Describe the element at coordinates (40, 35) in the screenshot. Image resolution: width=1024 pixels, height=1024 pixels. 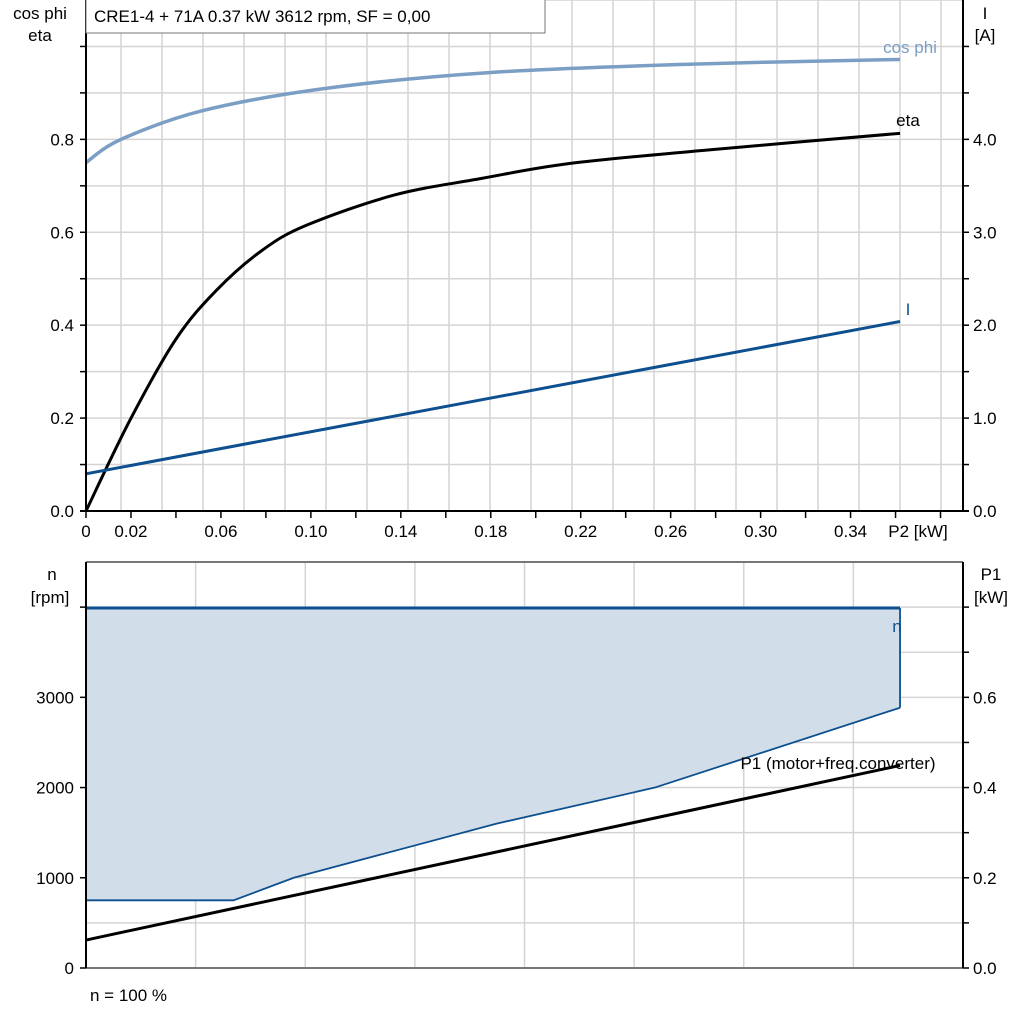
I see `top-left-axis-label-2: eta` at that location.